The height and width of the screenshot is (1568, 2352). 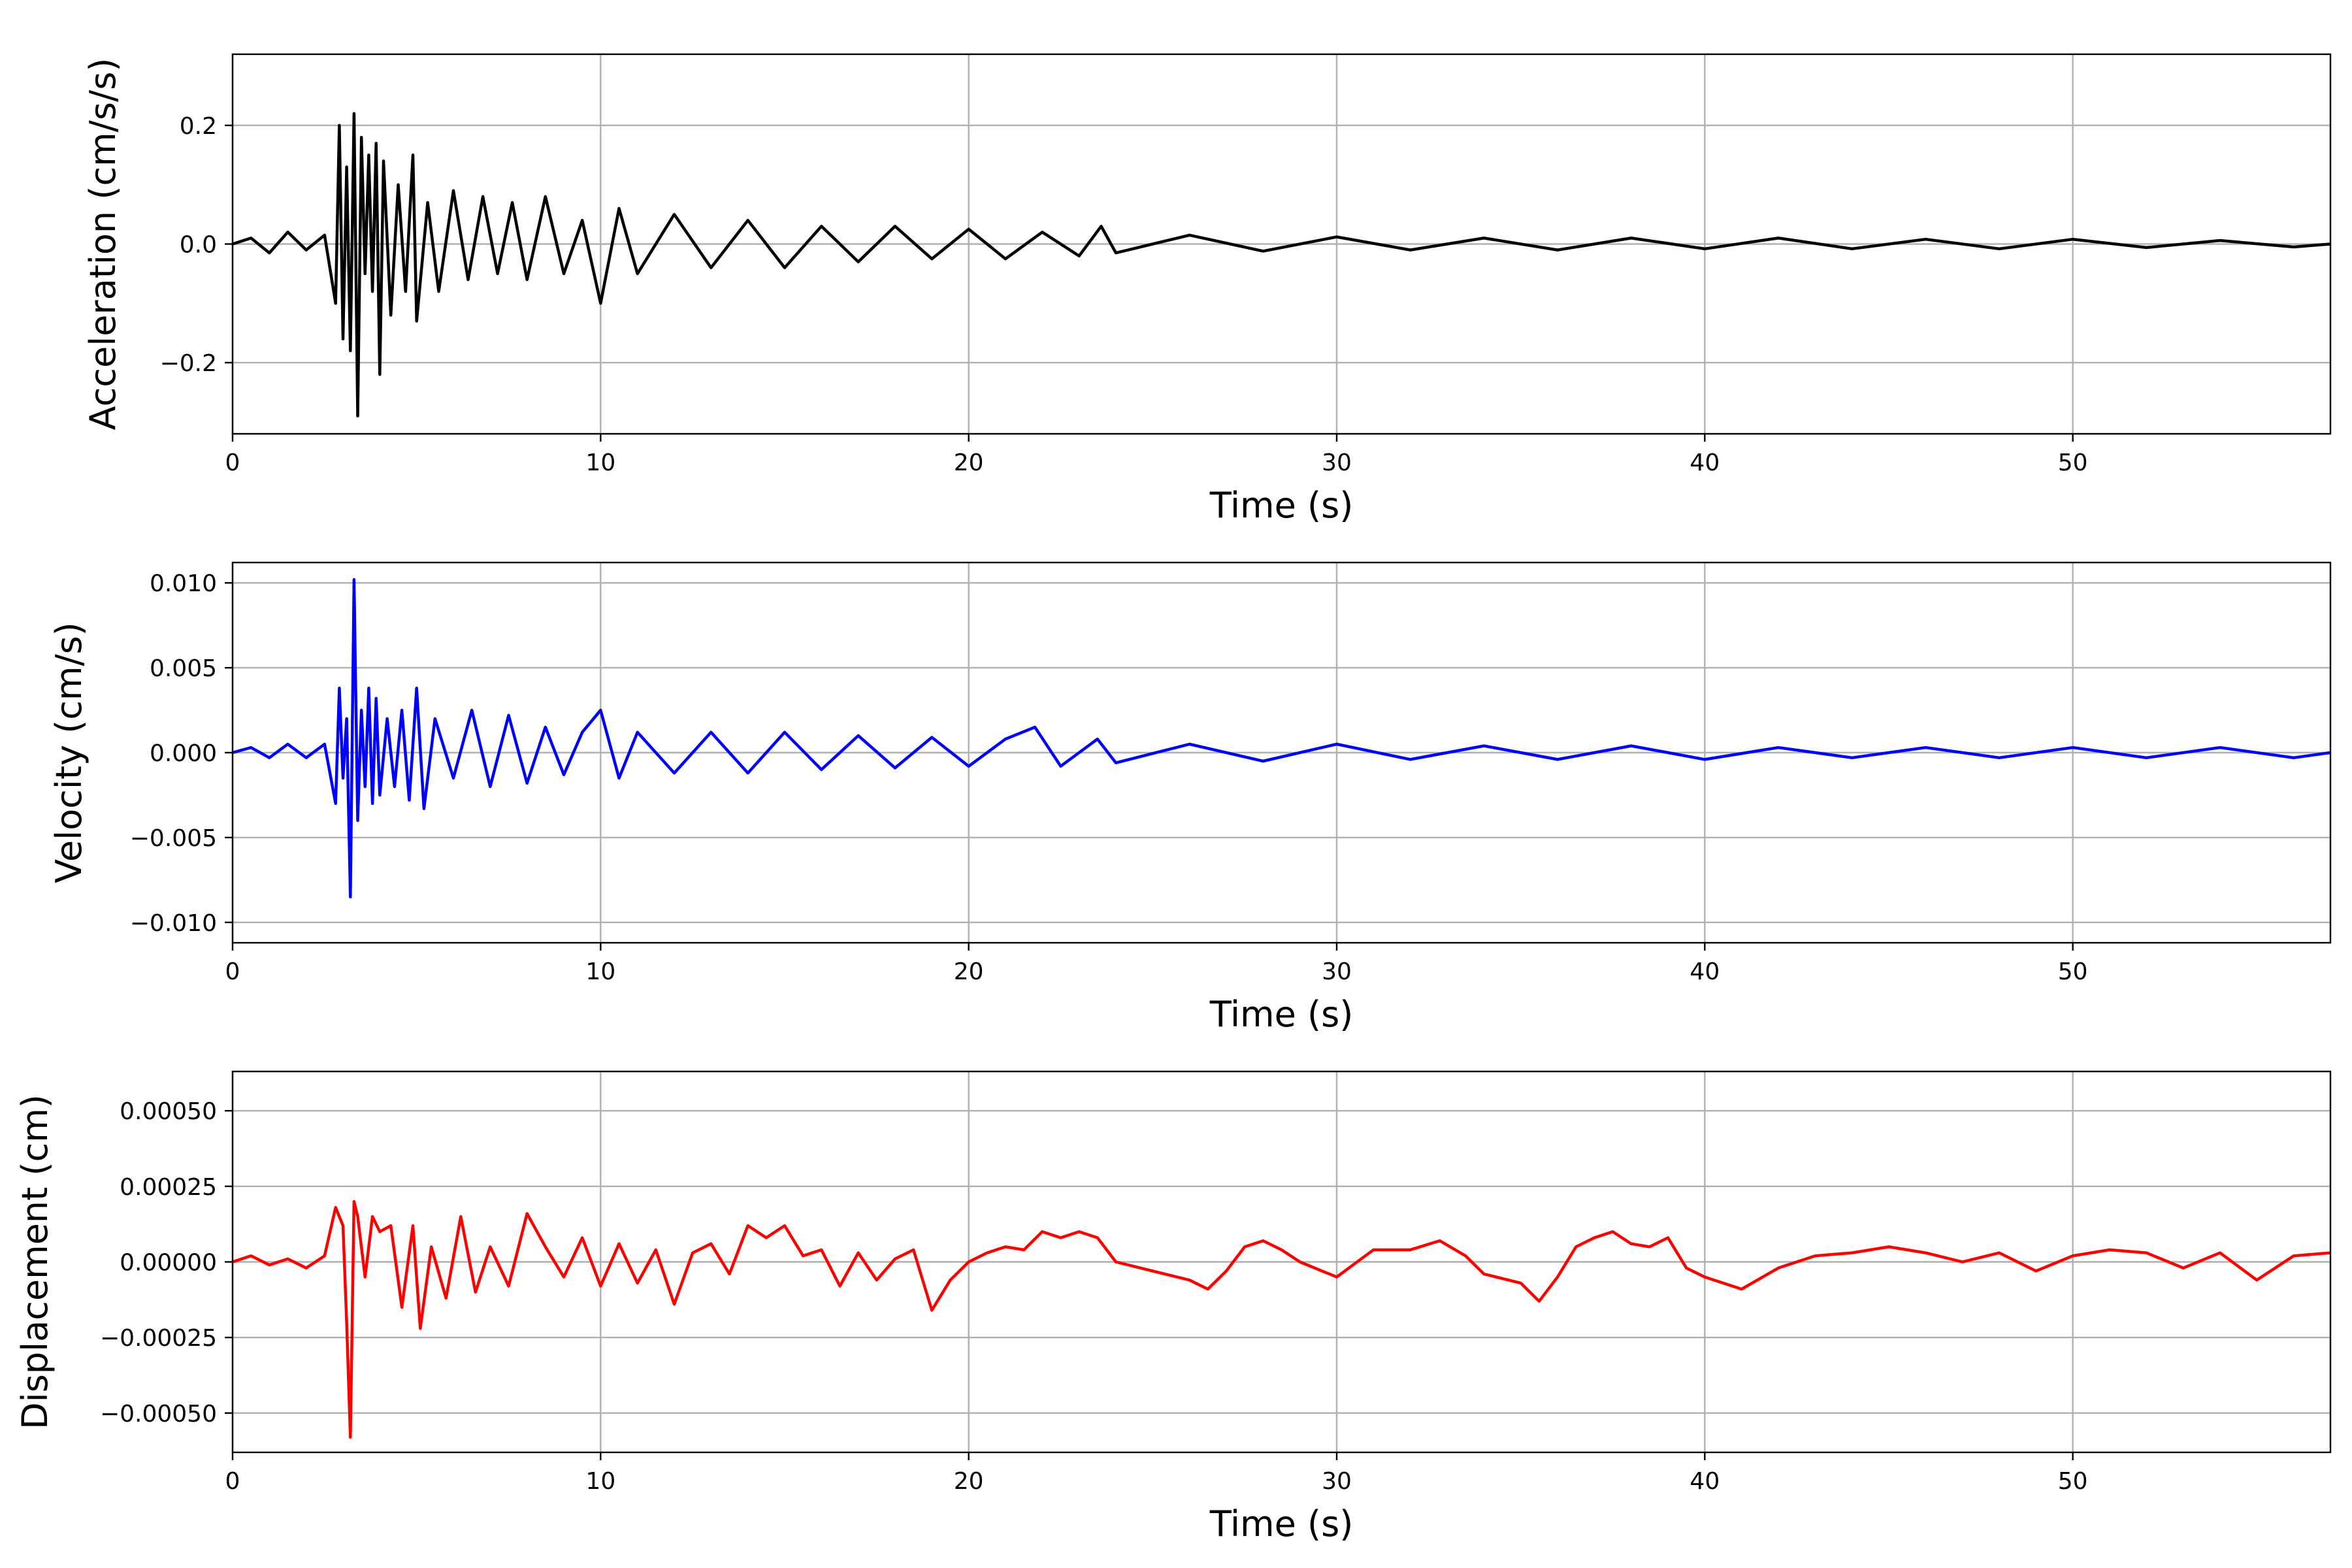 What do you see at coordinates (69, 752) in the screenshot?
I see `y-axis-label: Velocity (cm/s)` at bounding box center [69, 752].